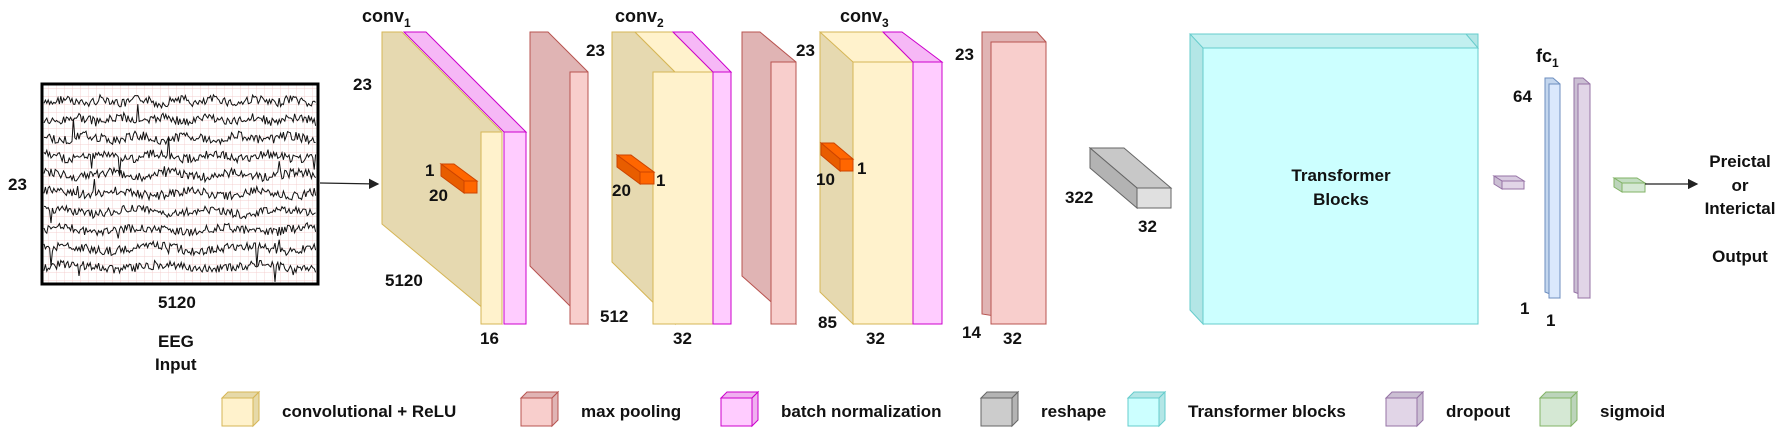 The height and width of the screenshot is (441, 1788). Describe the element at coordinates (176, 341) in the screenshot. I see `input-caption-line1: EEG` at that location.